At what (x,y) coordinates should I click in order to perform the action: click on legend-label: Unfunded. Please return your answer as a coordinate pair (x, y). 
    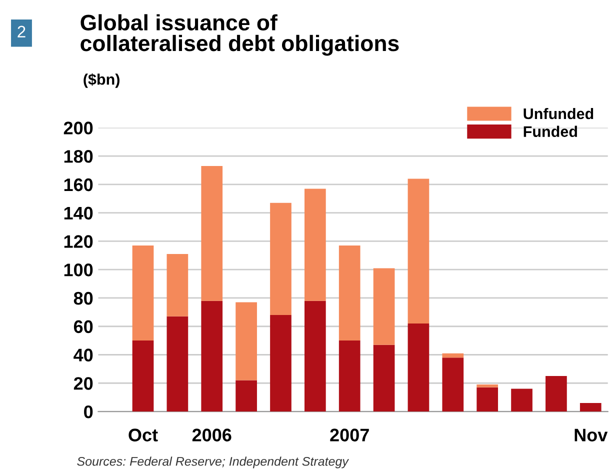
    Looking at the image, I should click on (559, 114).